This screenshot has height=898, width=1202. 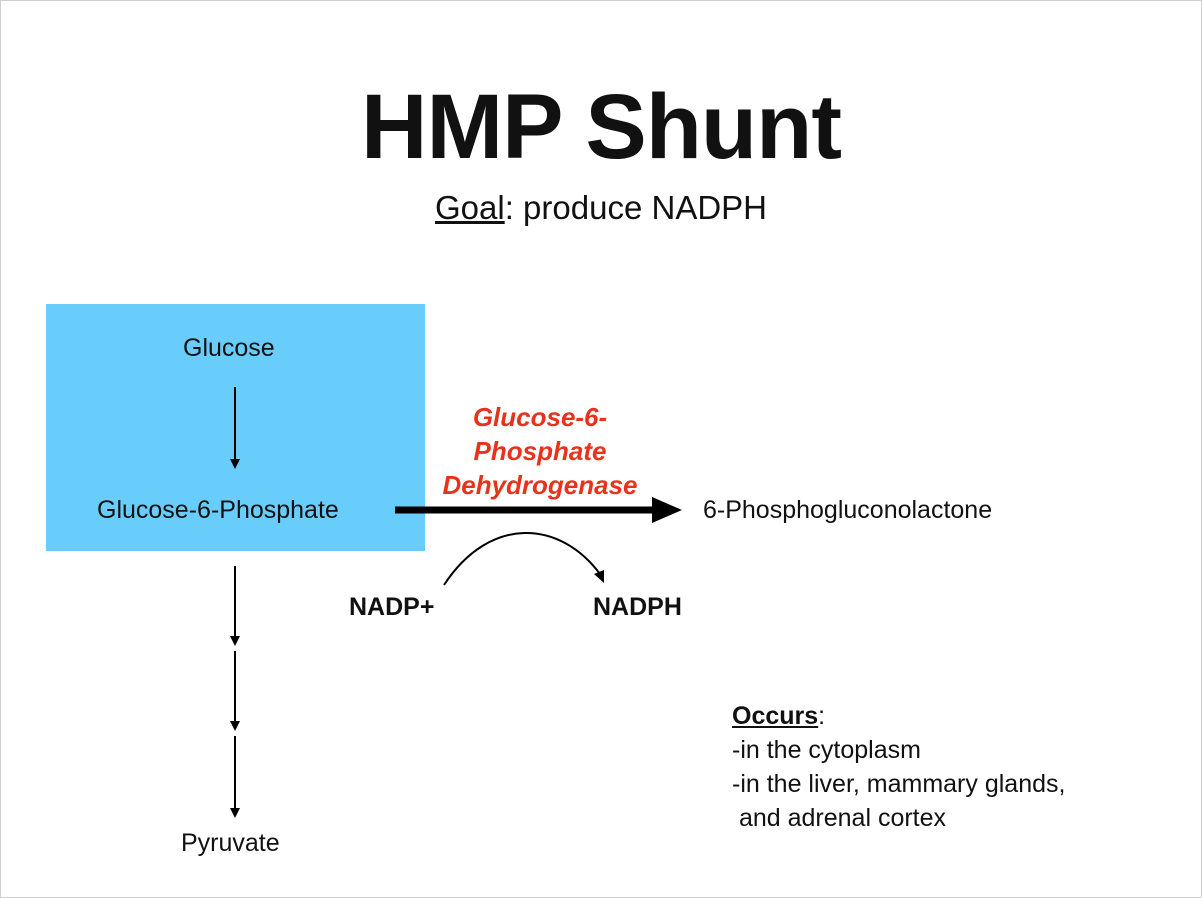 What do you see at coordinates (601, 127) in the screenshot?
I see `slide-title: HMP Shunt` at bounding box center [601, 127].